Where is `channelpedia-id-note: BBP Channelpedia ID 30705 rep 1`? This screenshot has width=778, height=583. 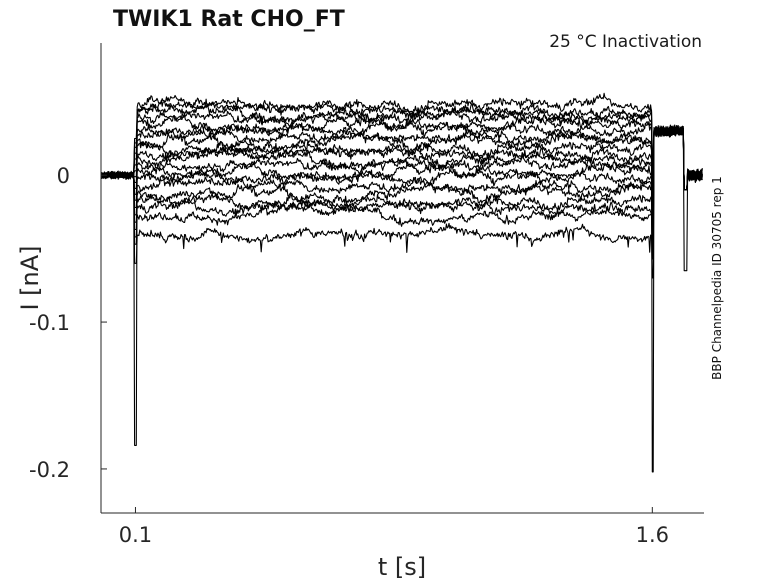 channelpedia-id-note: BBP Channelpedia ID 30705 rep 1 is located at coordinates (717, 278).